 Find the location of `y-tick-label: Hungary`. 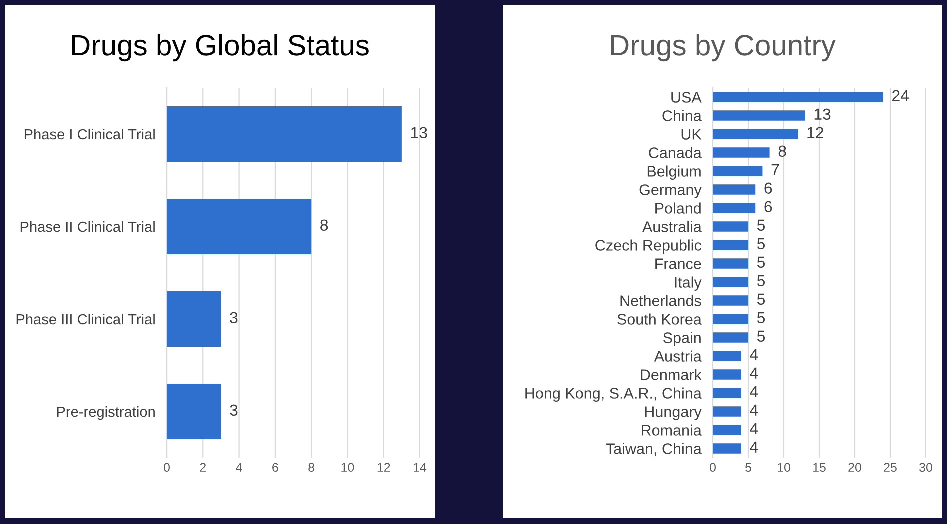

y-tick-label: Hungary is located at coordinates (673, 413).